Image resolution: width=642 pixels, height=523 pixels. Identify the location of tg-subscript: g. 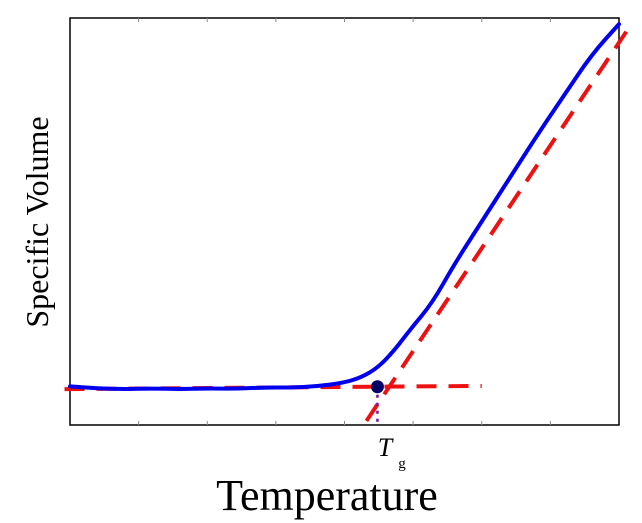
(402, 464).